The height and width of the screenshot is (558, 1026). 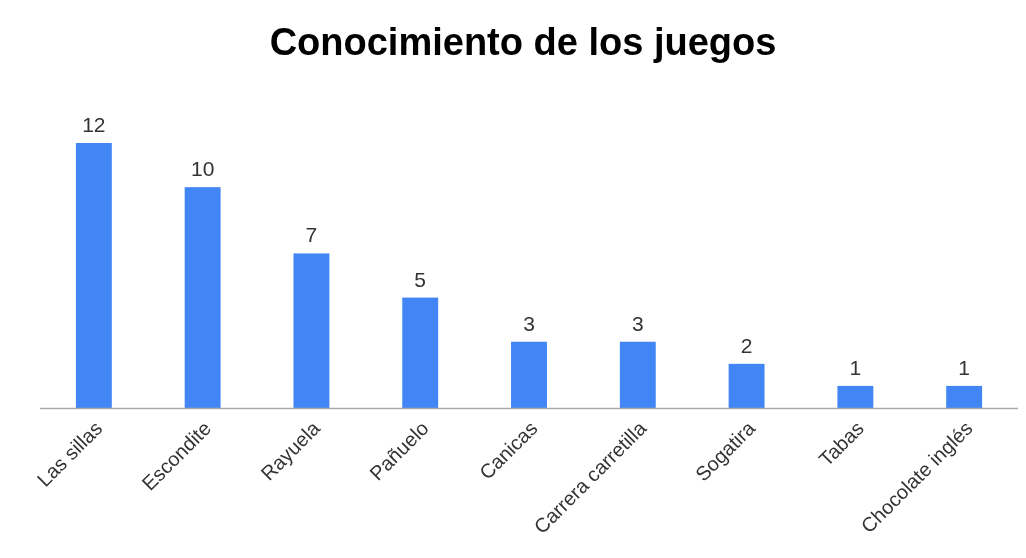 What do you see at coordinates (94, 124) in the screenshot?
I see `data-label: 12` at bounding box center [94, 124].